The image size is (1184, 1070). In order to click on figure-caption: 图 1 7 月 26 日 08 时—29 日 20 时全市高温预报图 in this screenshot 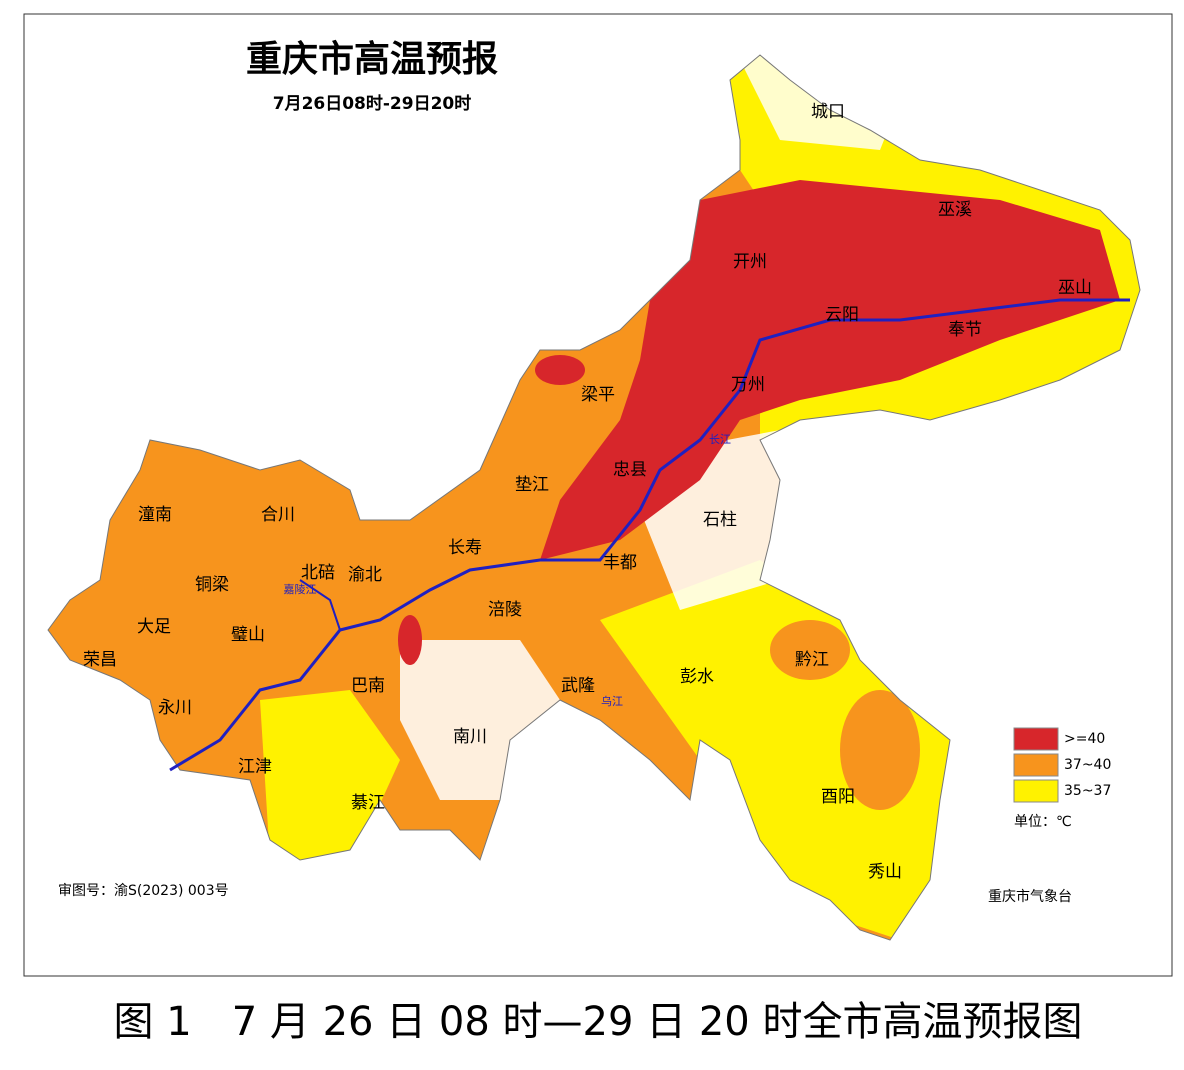, I will do `click(598, 1022)`.